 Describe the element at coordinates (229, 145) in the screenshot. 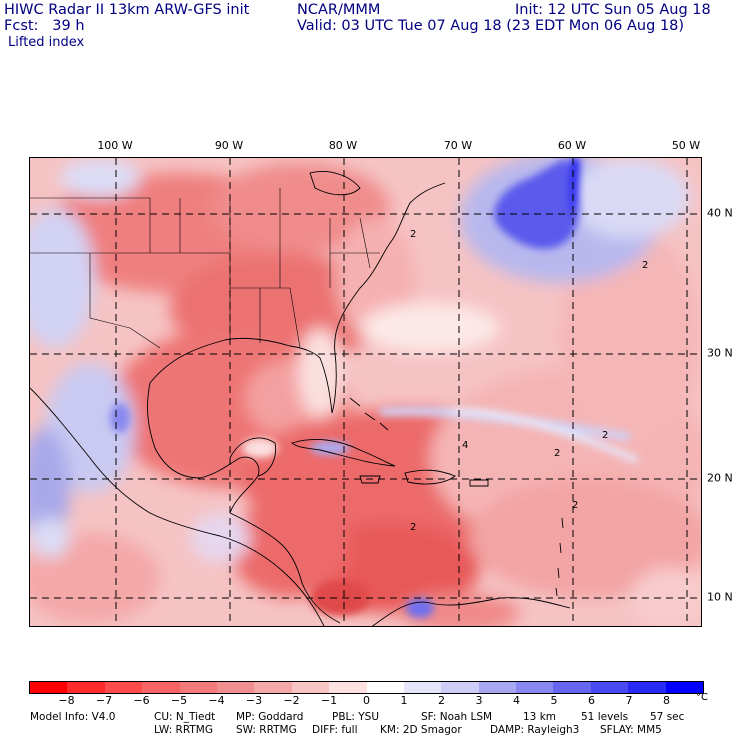

I see `lon-label-90w: 90 W` at that location.